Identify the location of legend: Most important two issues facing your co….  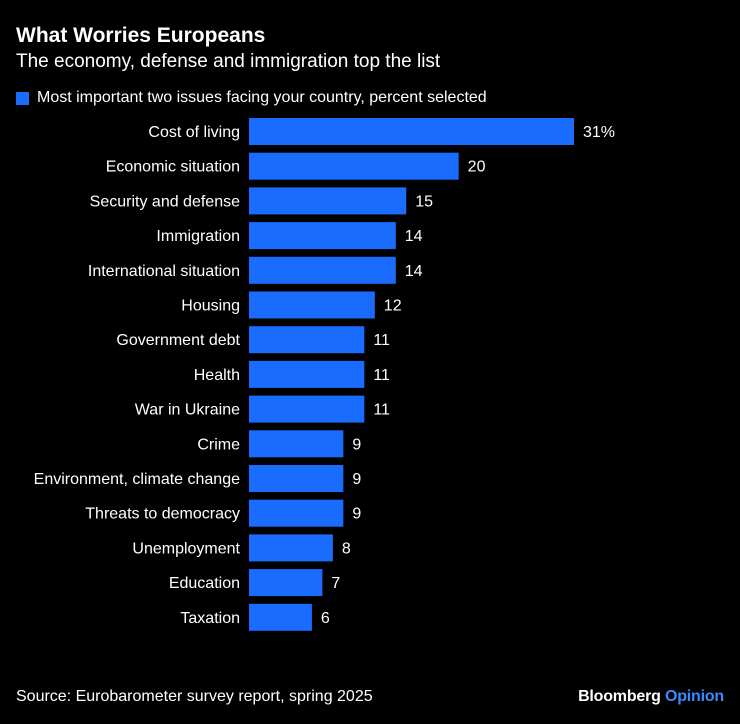
(251, 98).